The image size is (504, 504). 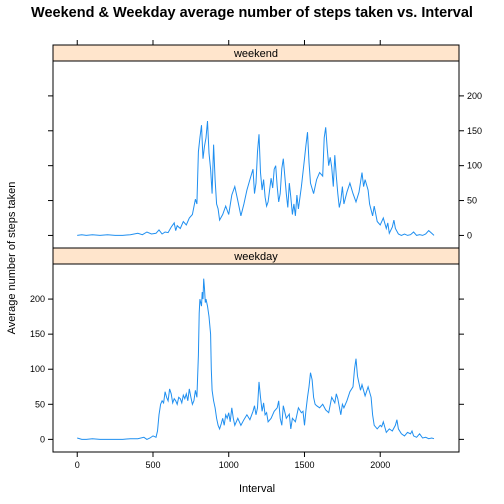 I want to click on x-tick-label-1000: 1000, so click(x=229, y=465).